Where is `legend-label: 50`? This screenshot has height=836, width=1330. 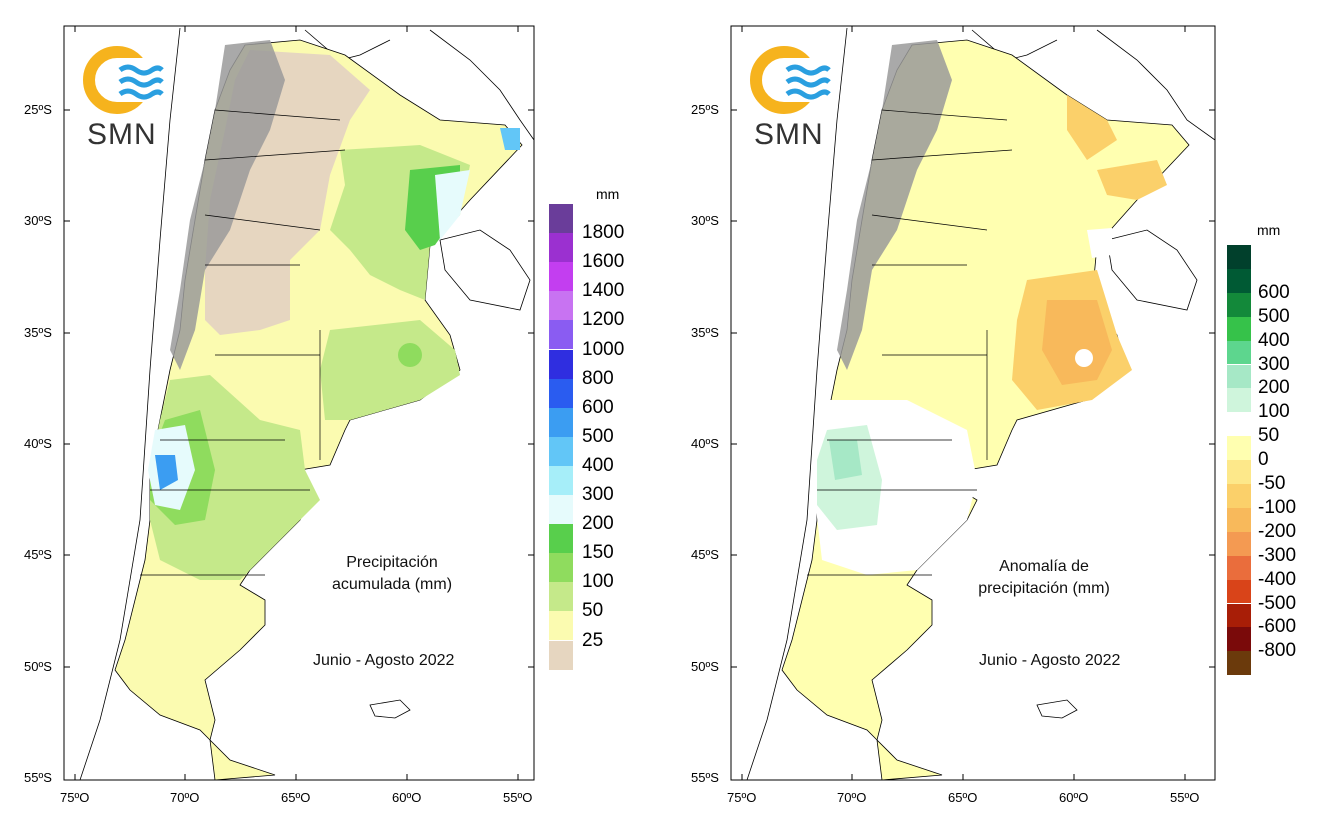
legend-label: 50 is located at coordinates (593, 611).